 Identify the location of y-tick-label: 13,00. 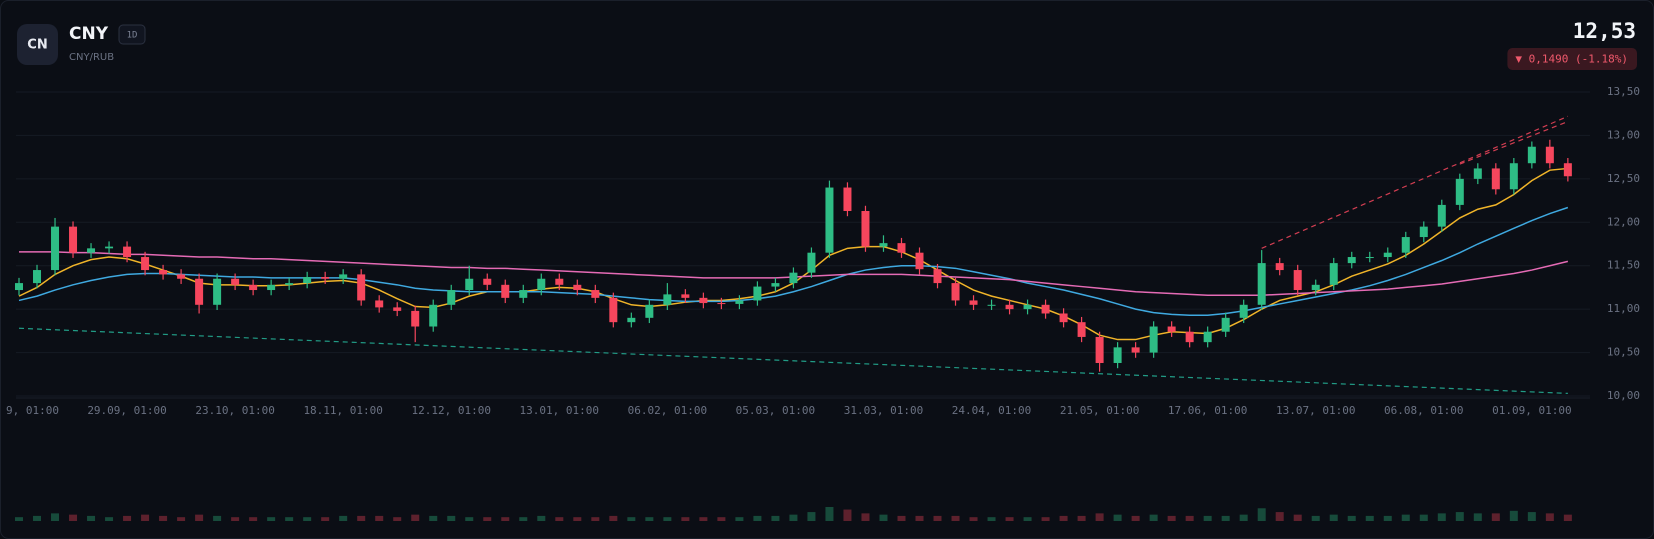
(1623, 134).